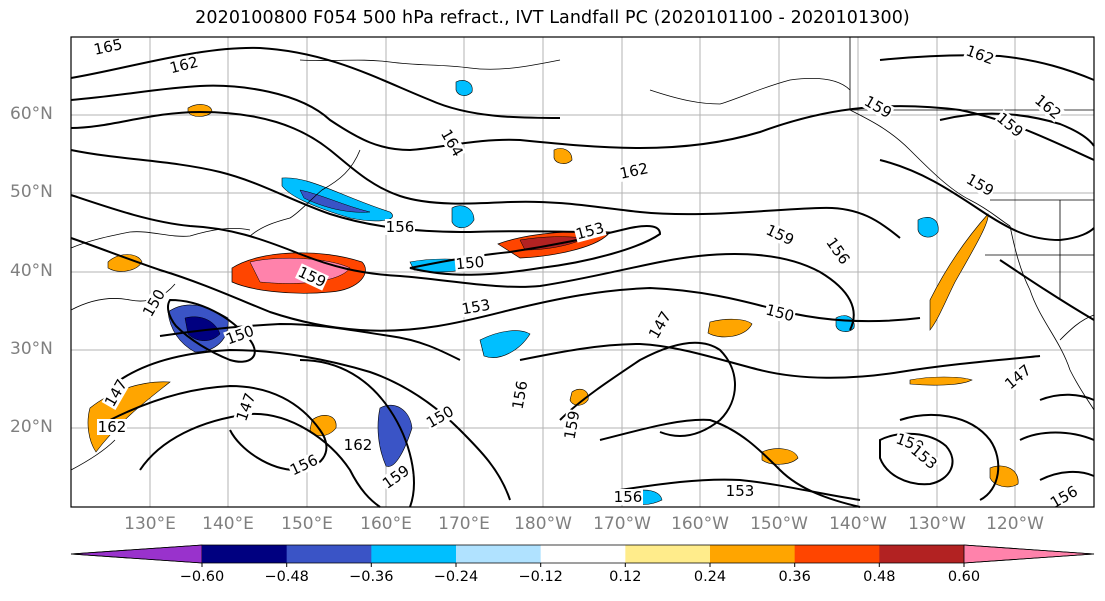 The height and width of the screenshot is (601, 1105). I want to click on colorbar-tick-label: −0.36, so click(371, 577).